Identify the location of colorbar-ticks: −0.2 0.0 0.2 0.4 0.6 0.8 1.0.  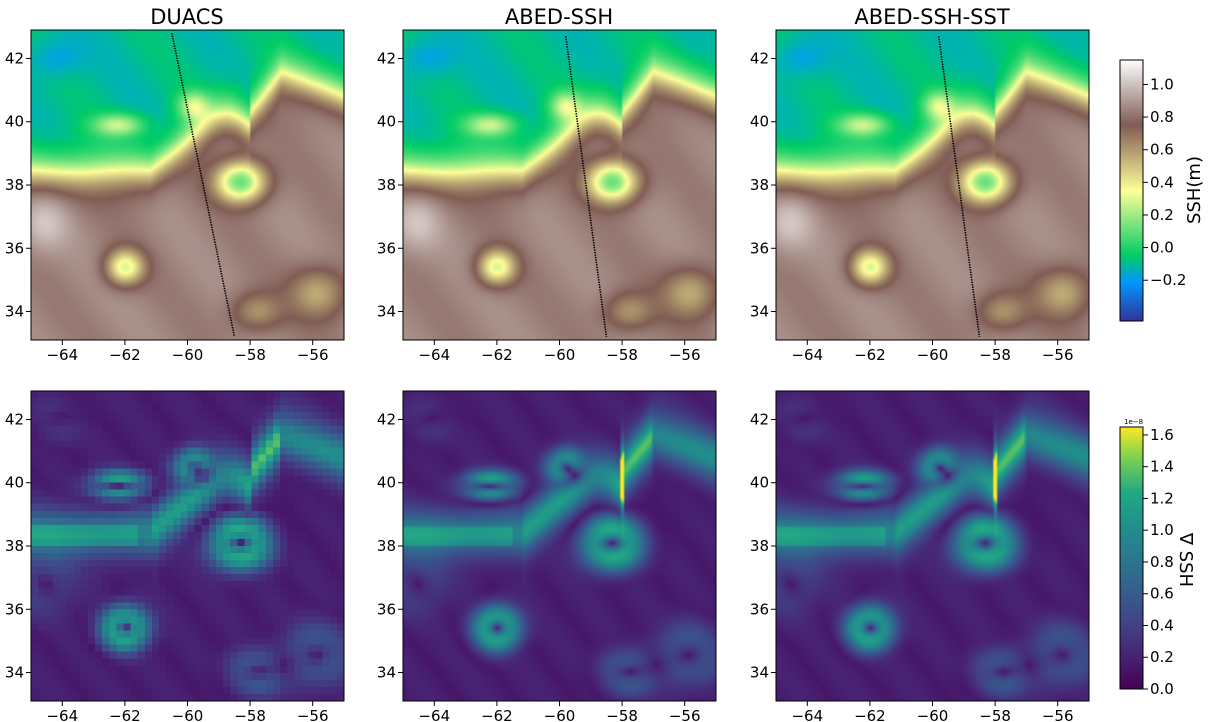
(1164, 182).